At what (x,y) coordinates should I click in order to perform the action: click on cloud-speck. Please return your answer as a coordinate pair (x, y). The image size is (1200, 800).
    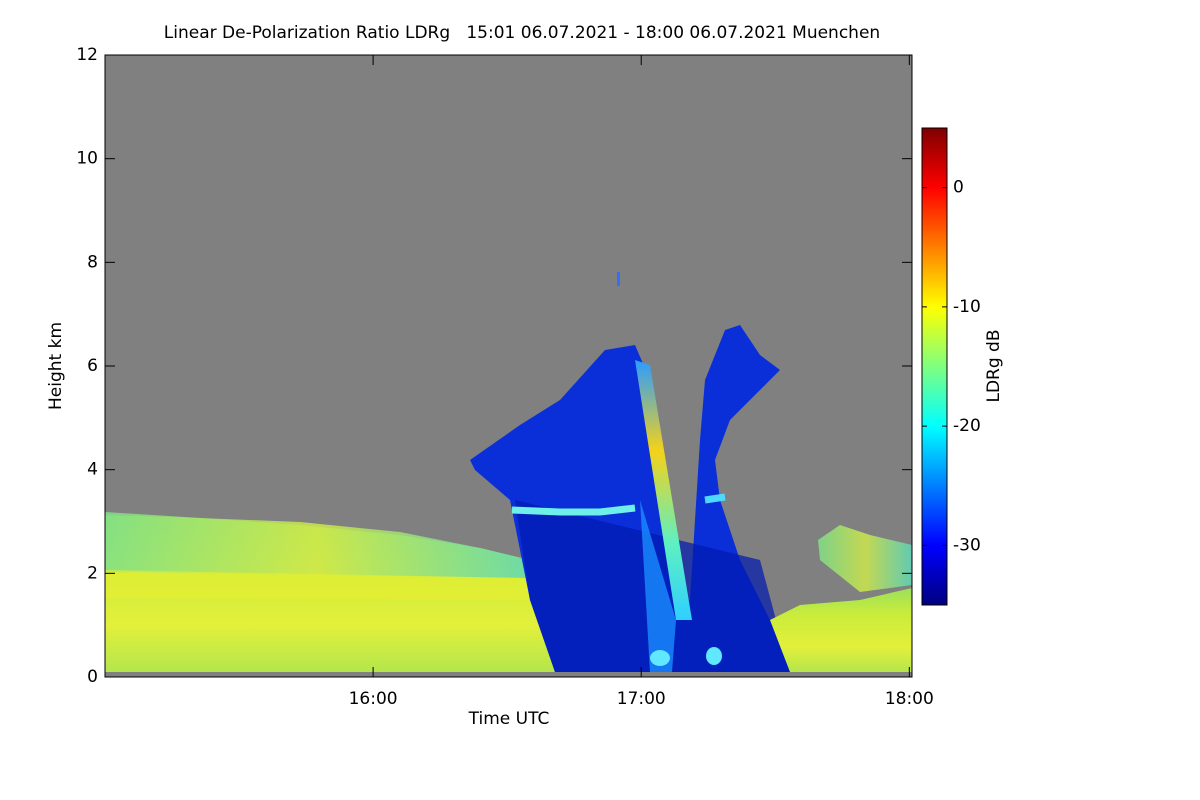
    Looking at the image, I should click on (618, 279).